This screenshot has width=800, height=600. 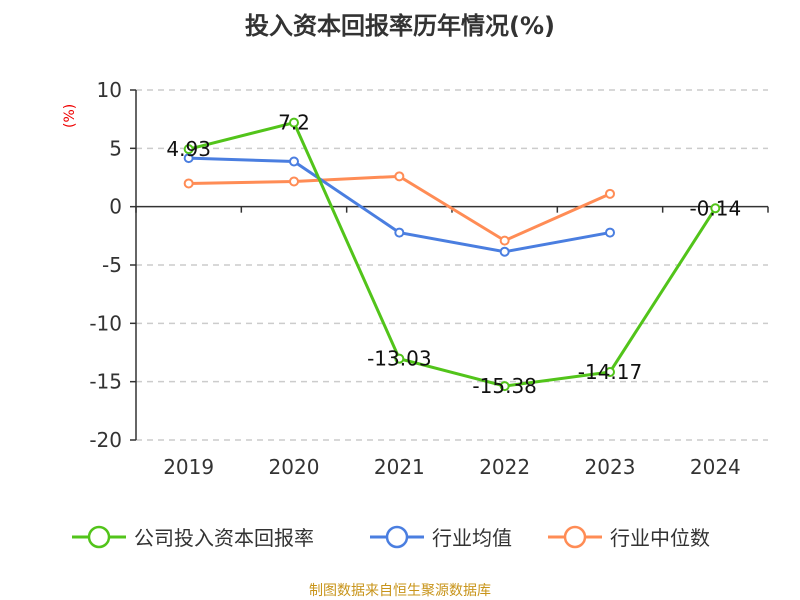 I want to click on data-label: 7.2, so click(x=294, y=123).